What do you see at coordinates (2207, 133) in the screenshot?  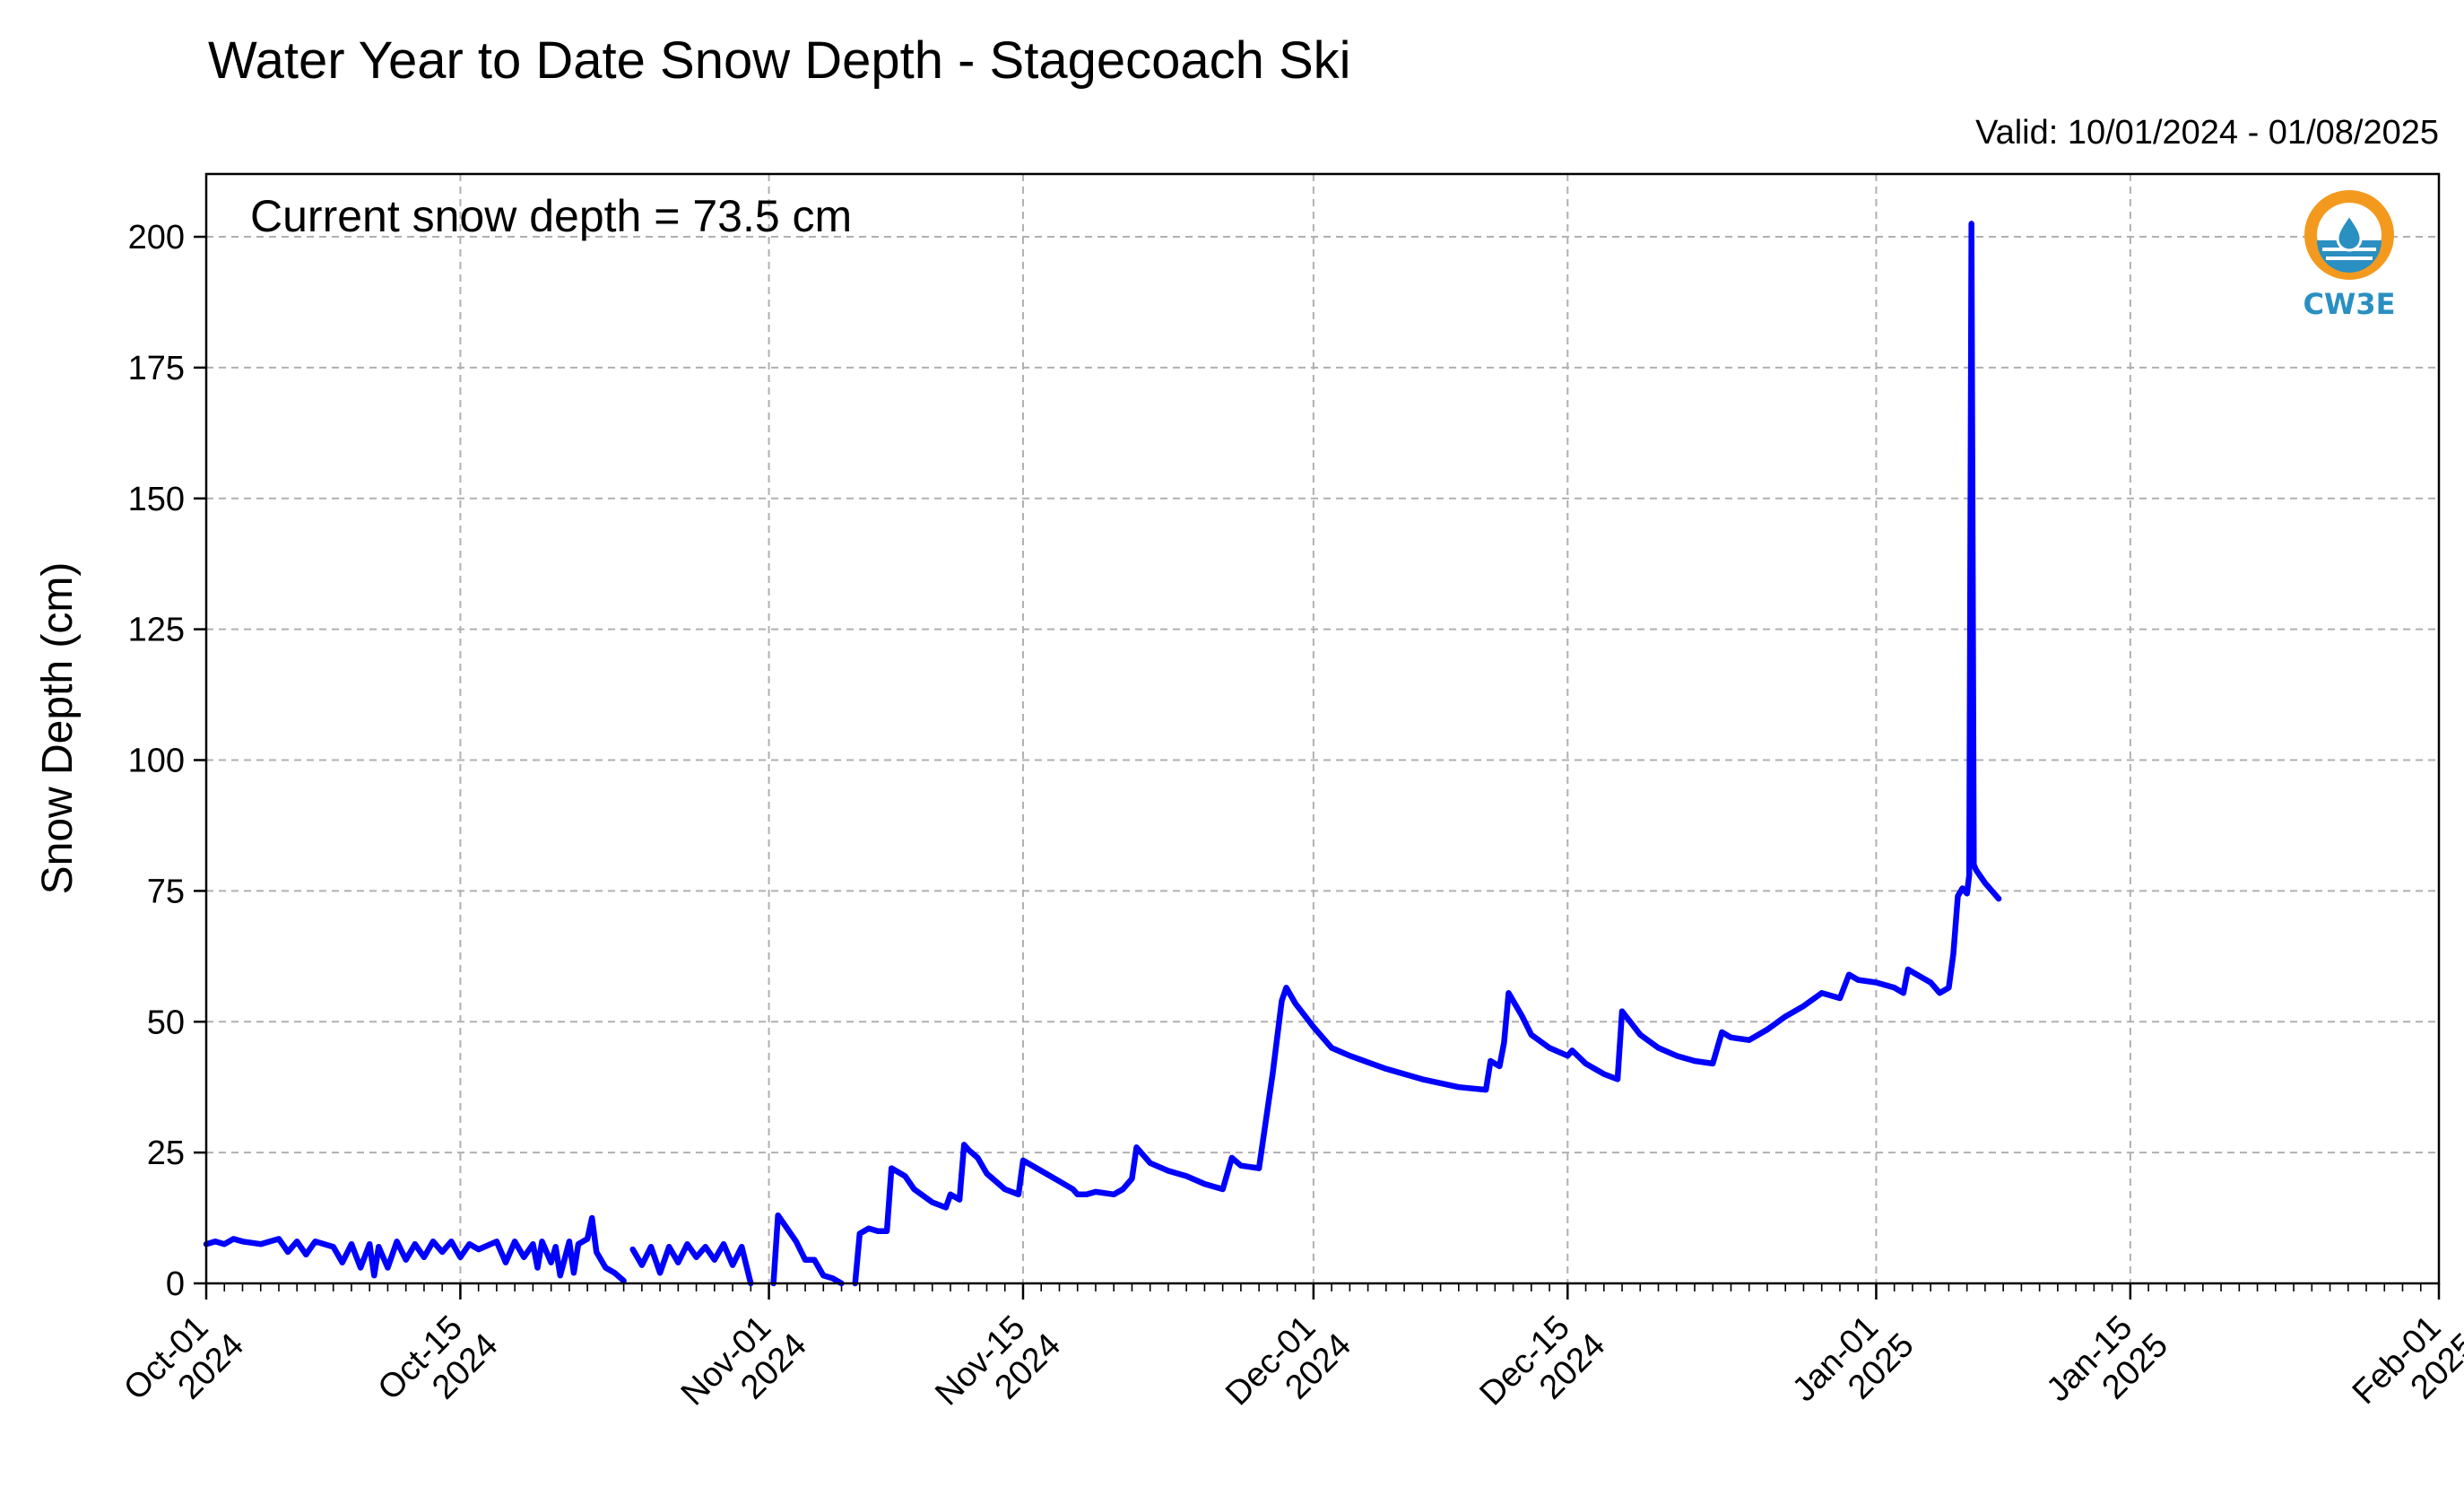 I see `valid-date-range: Valid: 10/01/2024 - 01/08/2025` at bounding box center [2207, 133].